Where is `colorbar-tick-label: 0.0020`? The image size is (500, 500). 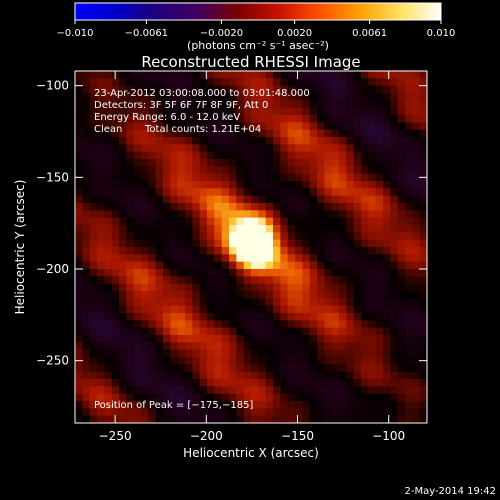
colorbar-tick-label: 0.0020 is located at coordinates (294, 33).